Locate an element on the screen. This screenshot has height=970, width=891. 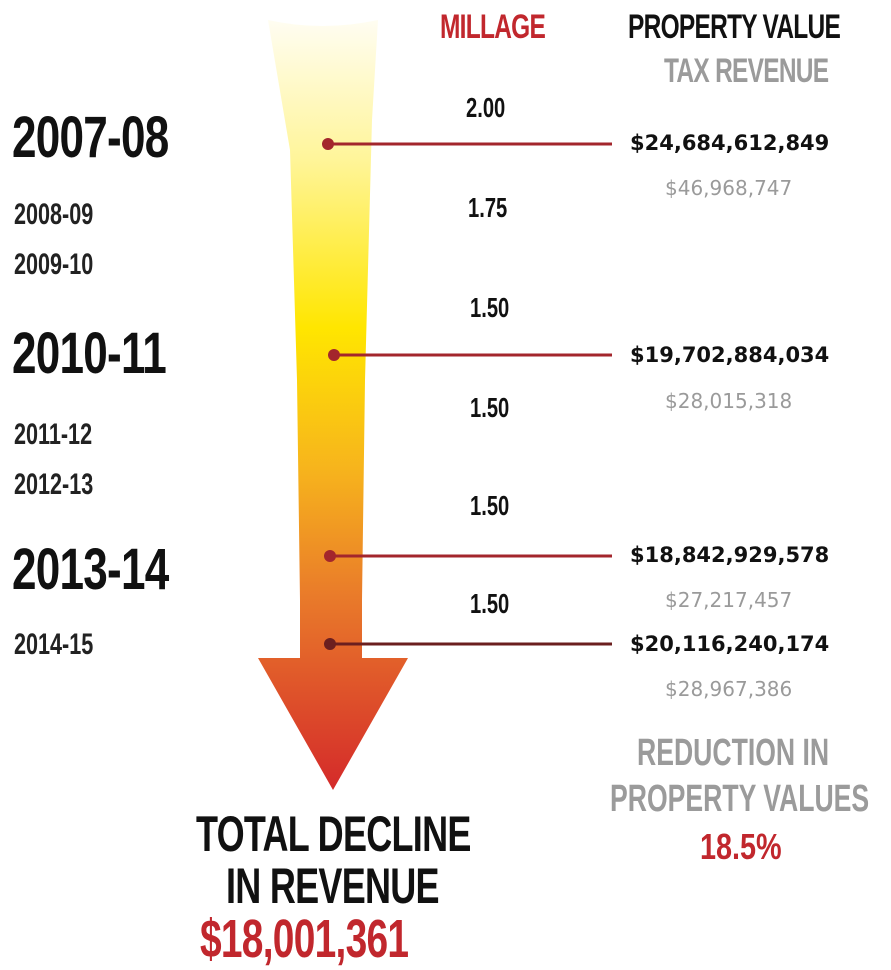
year-label: 2011-12 is located at coordinates (53, 434).